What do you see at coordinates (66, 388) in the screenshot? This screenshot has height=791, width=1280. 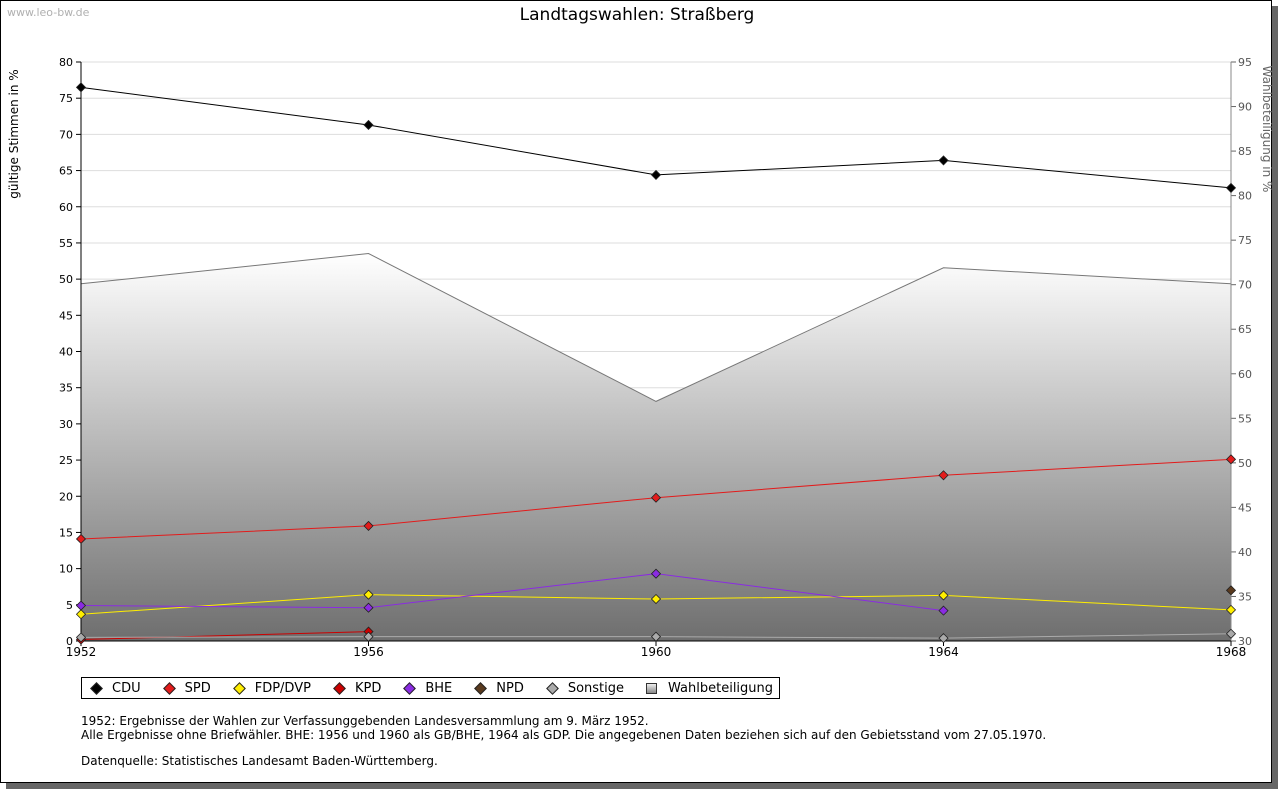 I see `y-tick-label: 35` at bounding box center [66, 388].